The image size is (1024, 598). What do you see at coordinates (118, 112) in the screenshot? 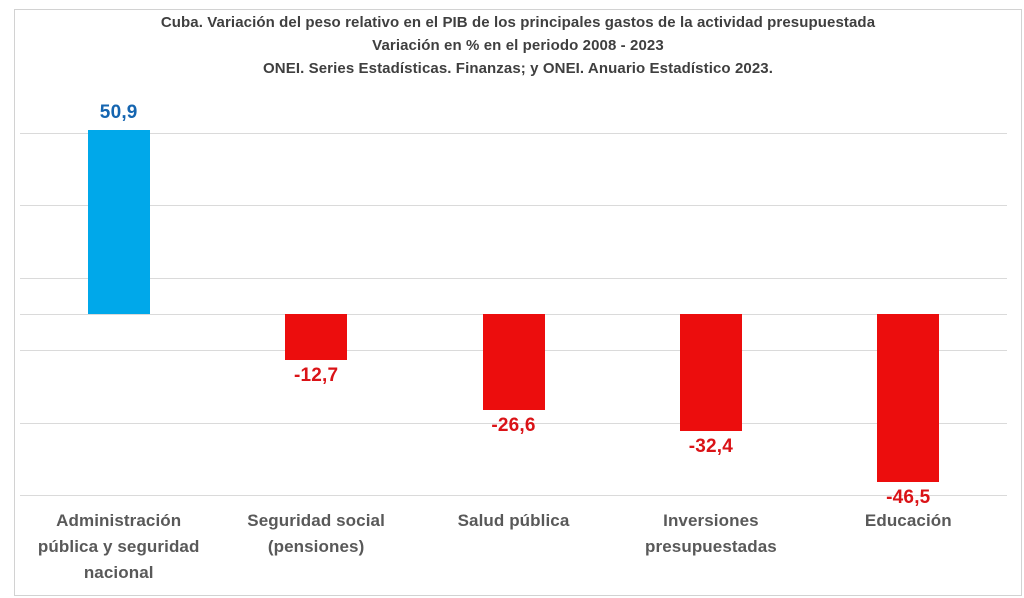
I see `value-label-1: 50,9` at bounding box center [118, 112].